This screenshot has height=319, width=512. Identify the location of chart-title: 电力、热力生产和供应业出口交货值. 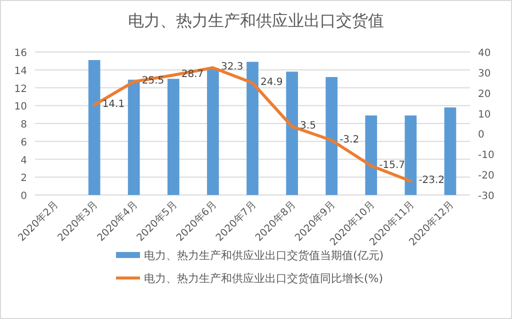
(256, 20).